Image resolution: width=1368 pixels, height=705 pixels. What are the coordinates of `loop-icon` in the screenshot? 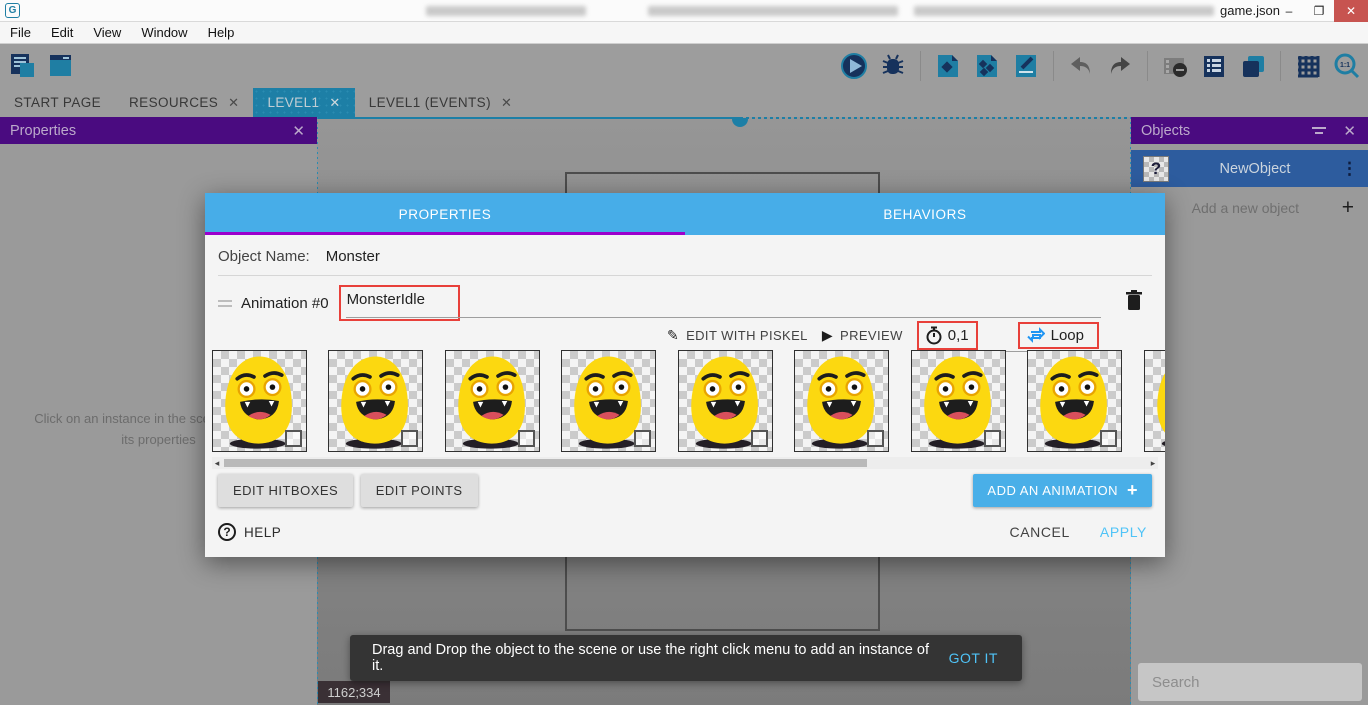 It's located at (1035, 335).